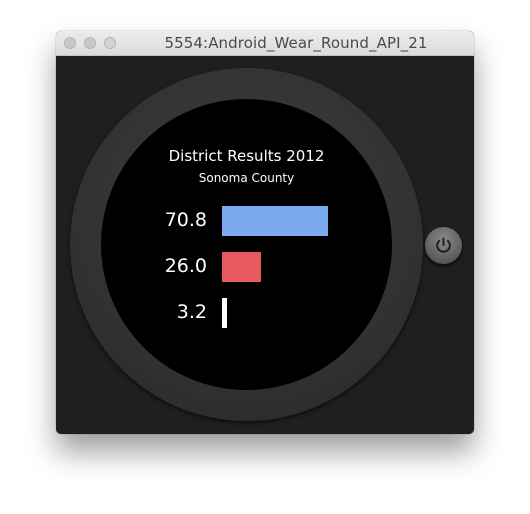 This screenshot has height=514, width=530. Describe the element at coordinates (185, 266) in the screenshot. I see `bar-value-label: 26.0` at that location.